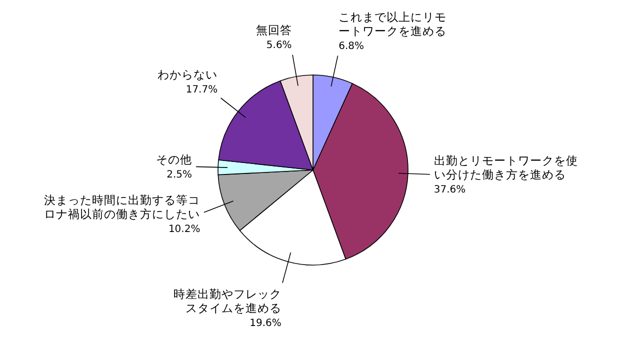 The image size is (640, 337). I want to click on slice-label: わからない, so click(188, 75).